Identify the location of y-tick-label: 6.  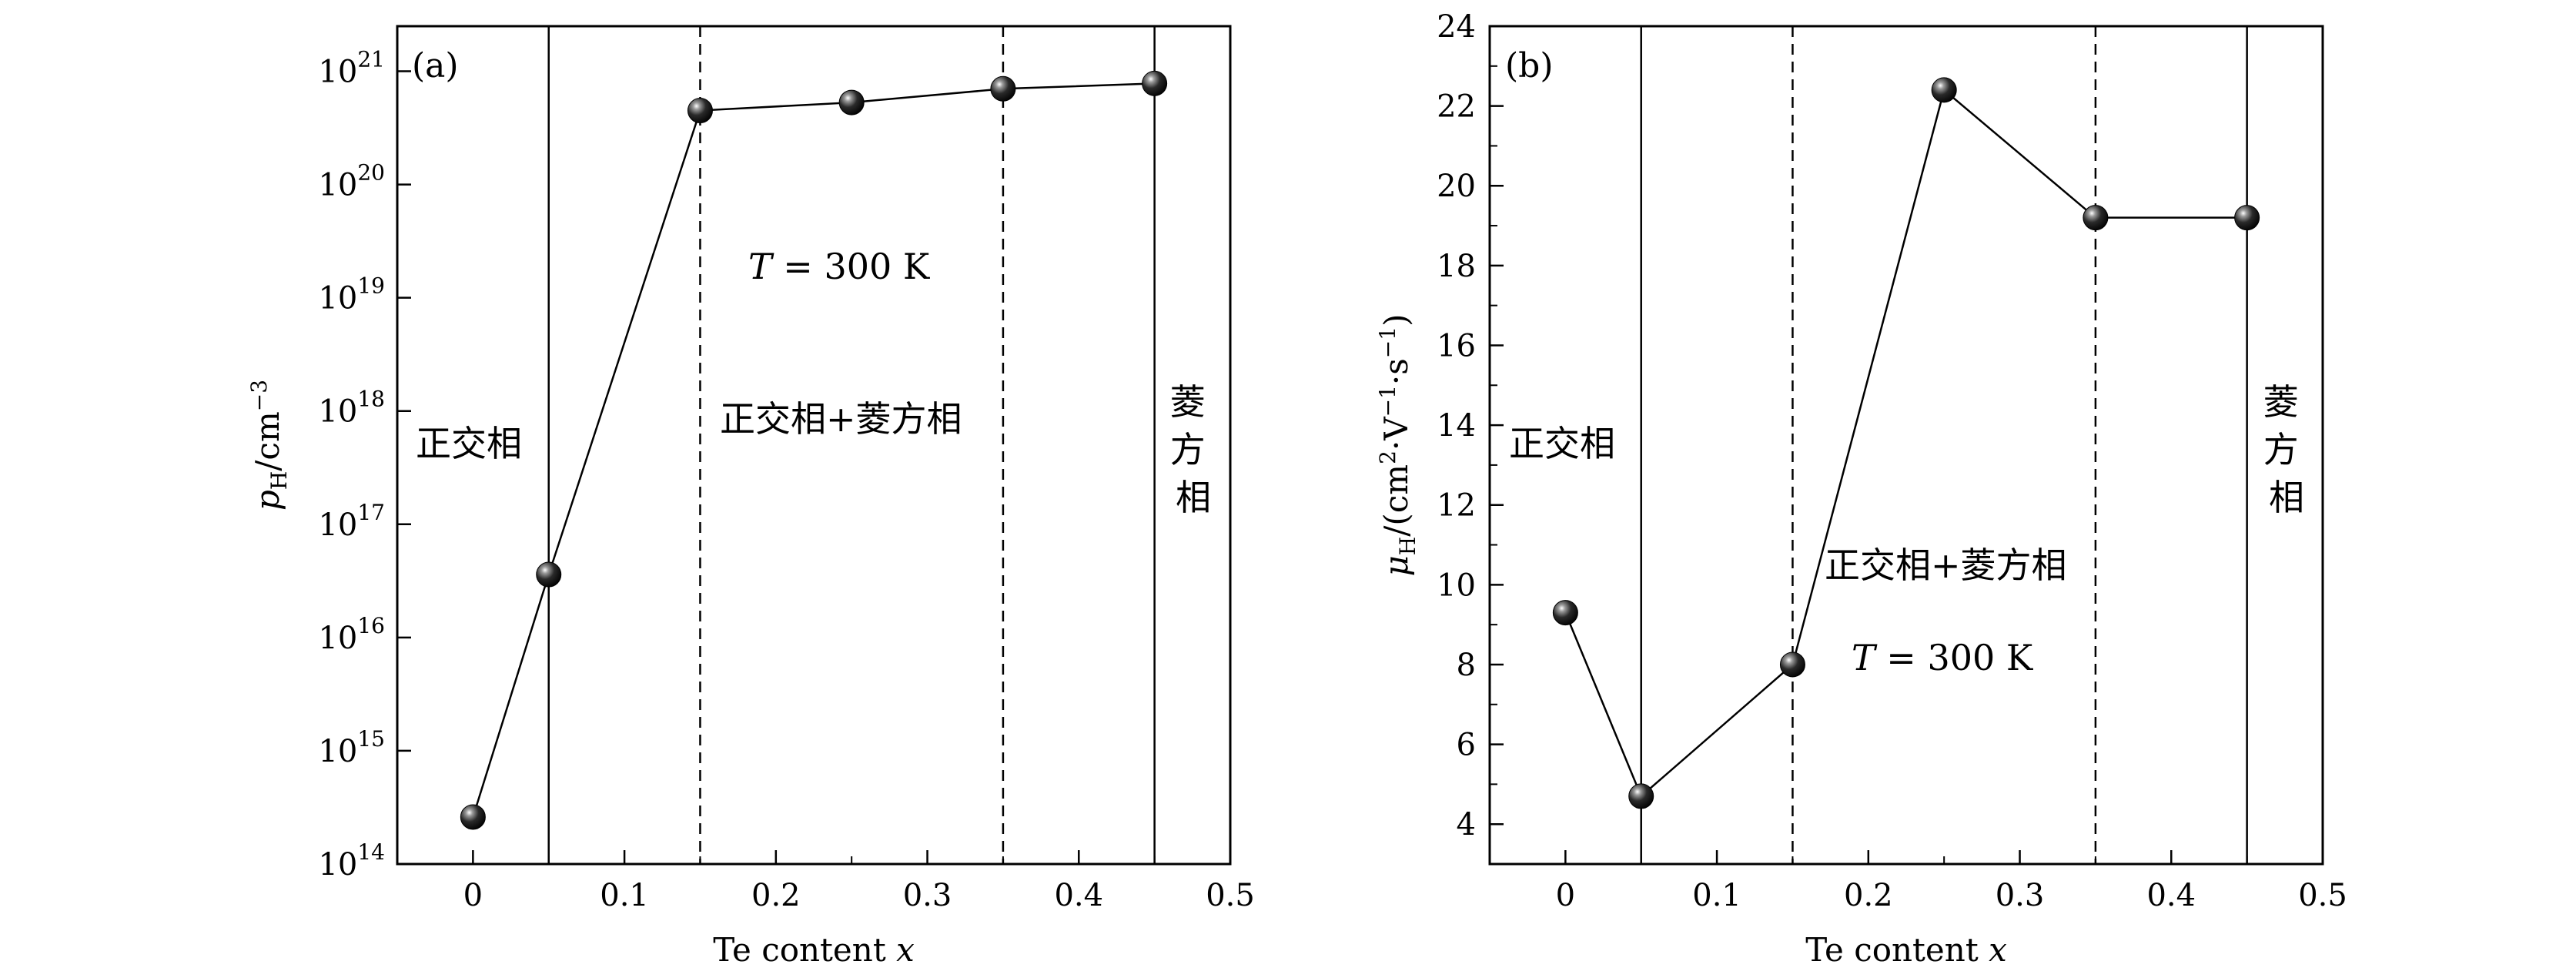
(1467, 745).